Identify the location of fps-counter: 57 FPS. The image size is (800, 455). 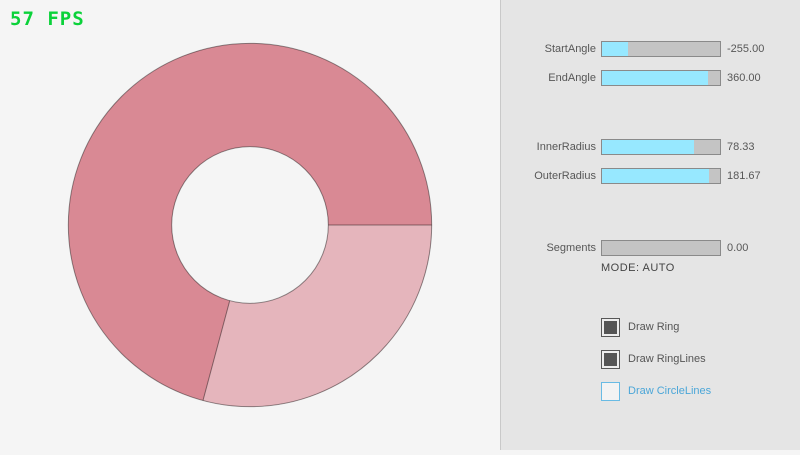
(47, 19).